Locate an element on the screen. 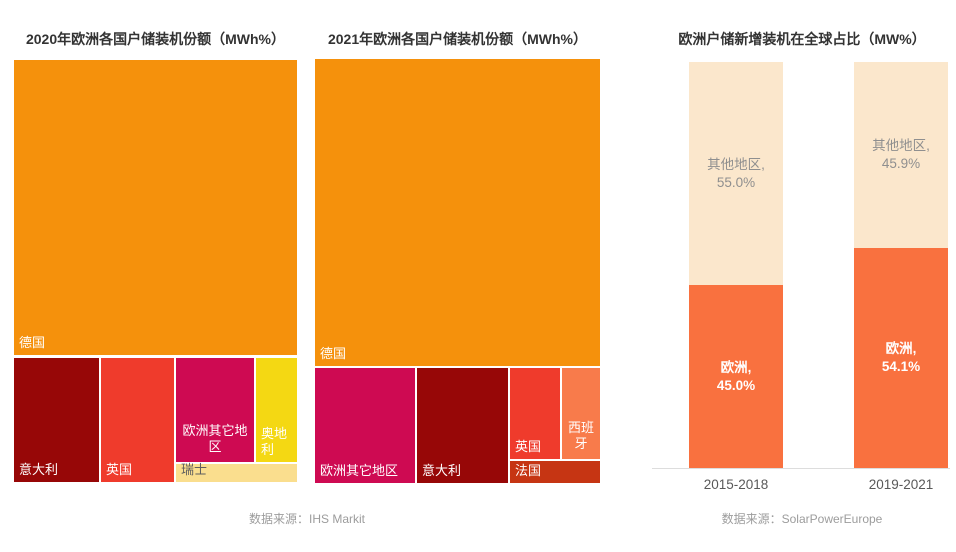  bar-segment-other-regions: 其他地区, 45.9% is located at coordinates (901, 155).